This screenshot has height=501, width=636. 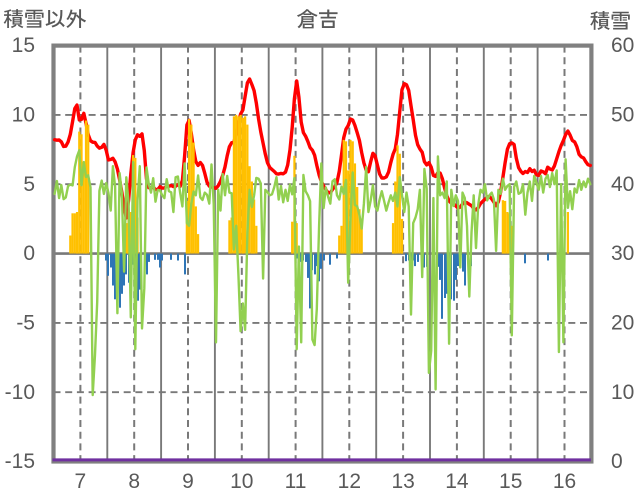 I want to click on svg-text: 40, so click(x=622, y=184).